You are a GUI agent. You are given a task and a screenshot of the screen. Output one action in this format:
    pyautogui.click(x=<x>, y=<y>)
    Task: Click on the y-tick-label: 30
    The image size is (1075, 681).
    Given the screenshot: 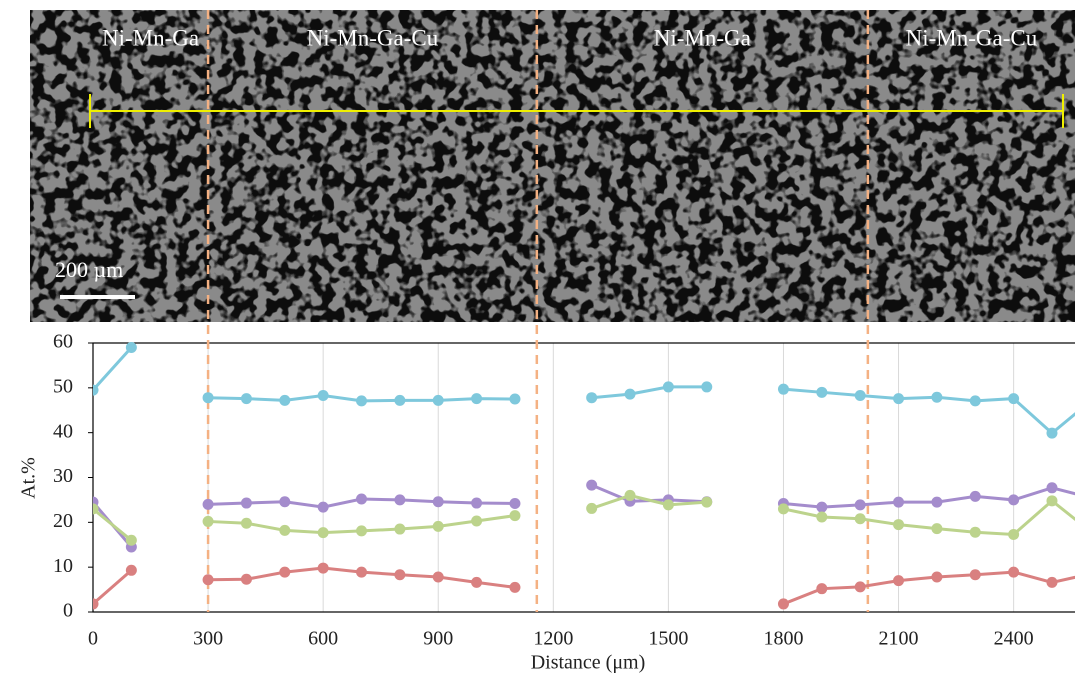 What is the action you would take?
    pyautogui.click(x=63, y=476)
    